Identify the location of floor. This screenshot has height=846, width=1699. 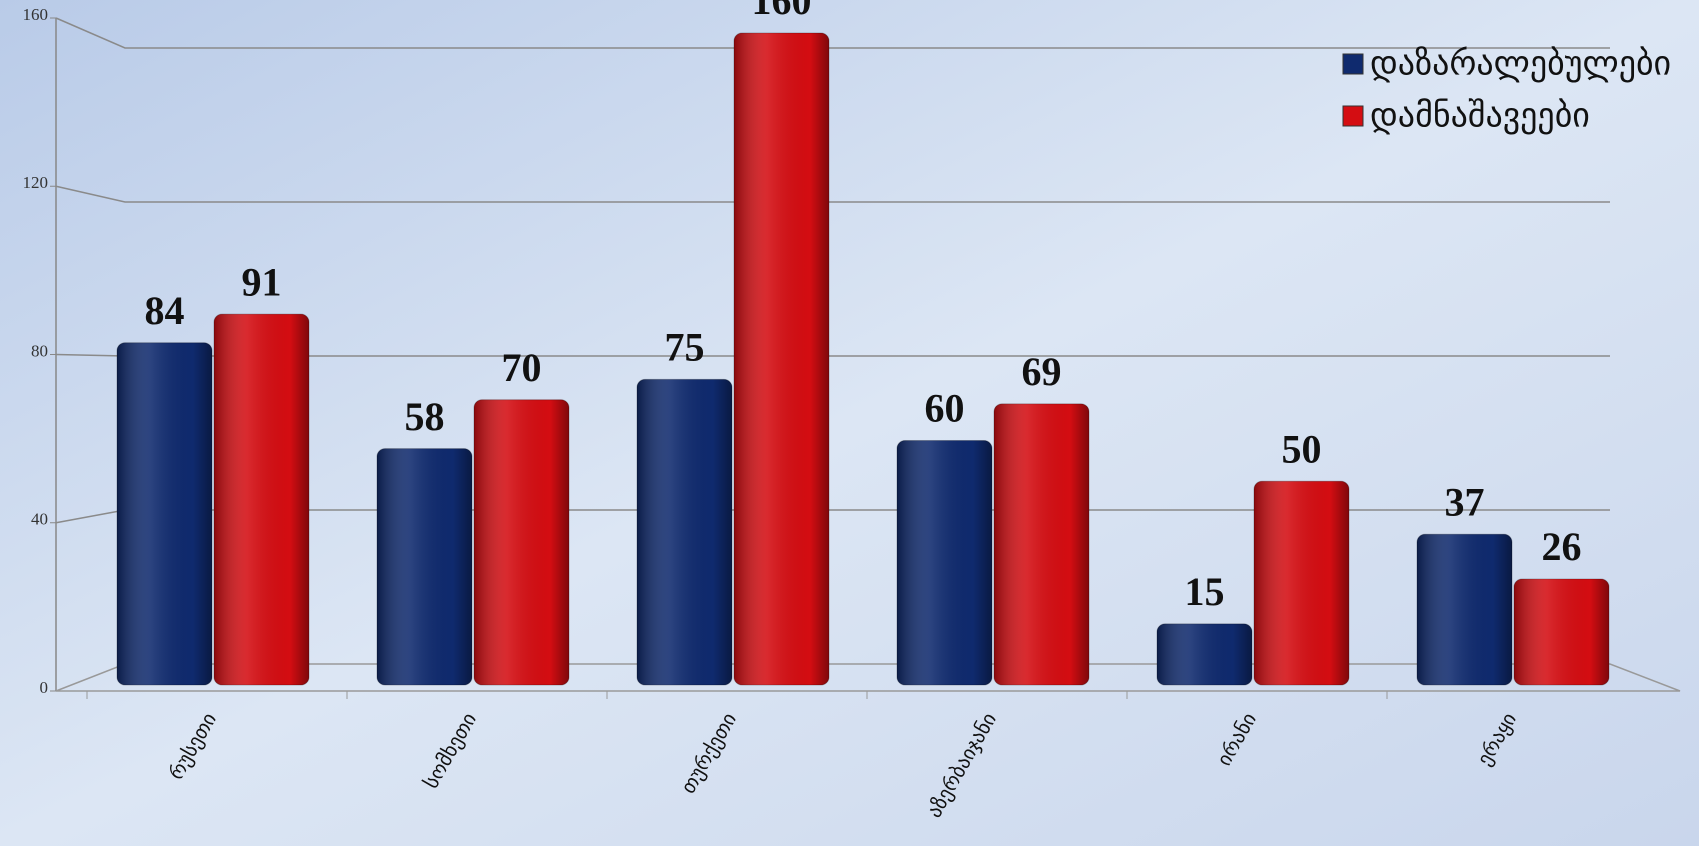
(868, 677).